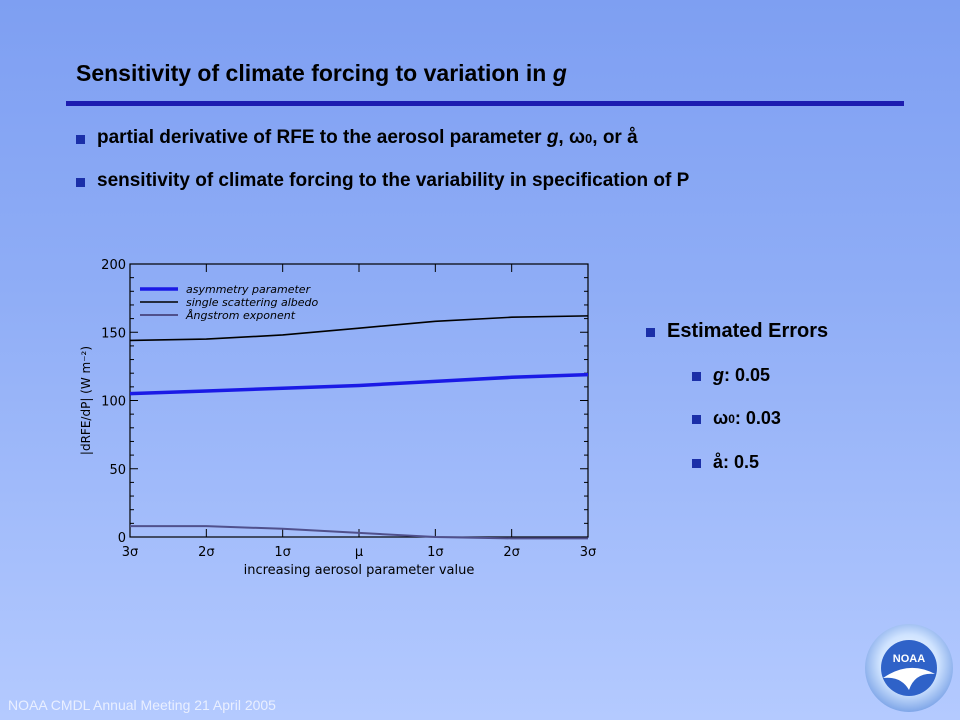  What do you see at coordinates (572, 137) in the screenshot?
I see `bullet-text-mid: , ω` at bounding box center [572, 137].